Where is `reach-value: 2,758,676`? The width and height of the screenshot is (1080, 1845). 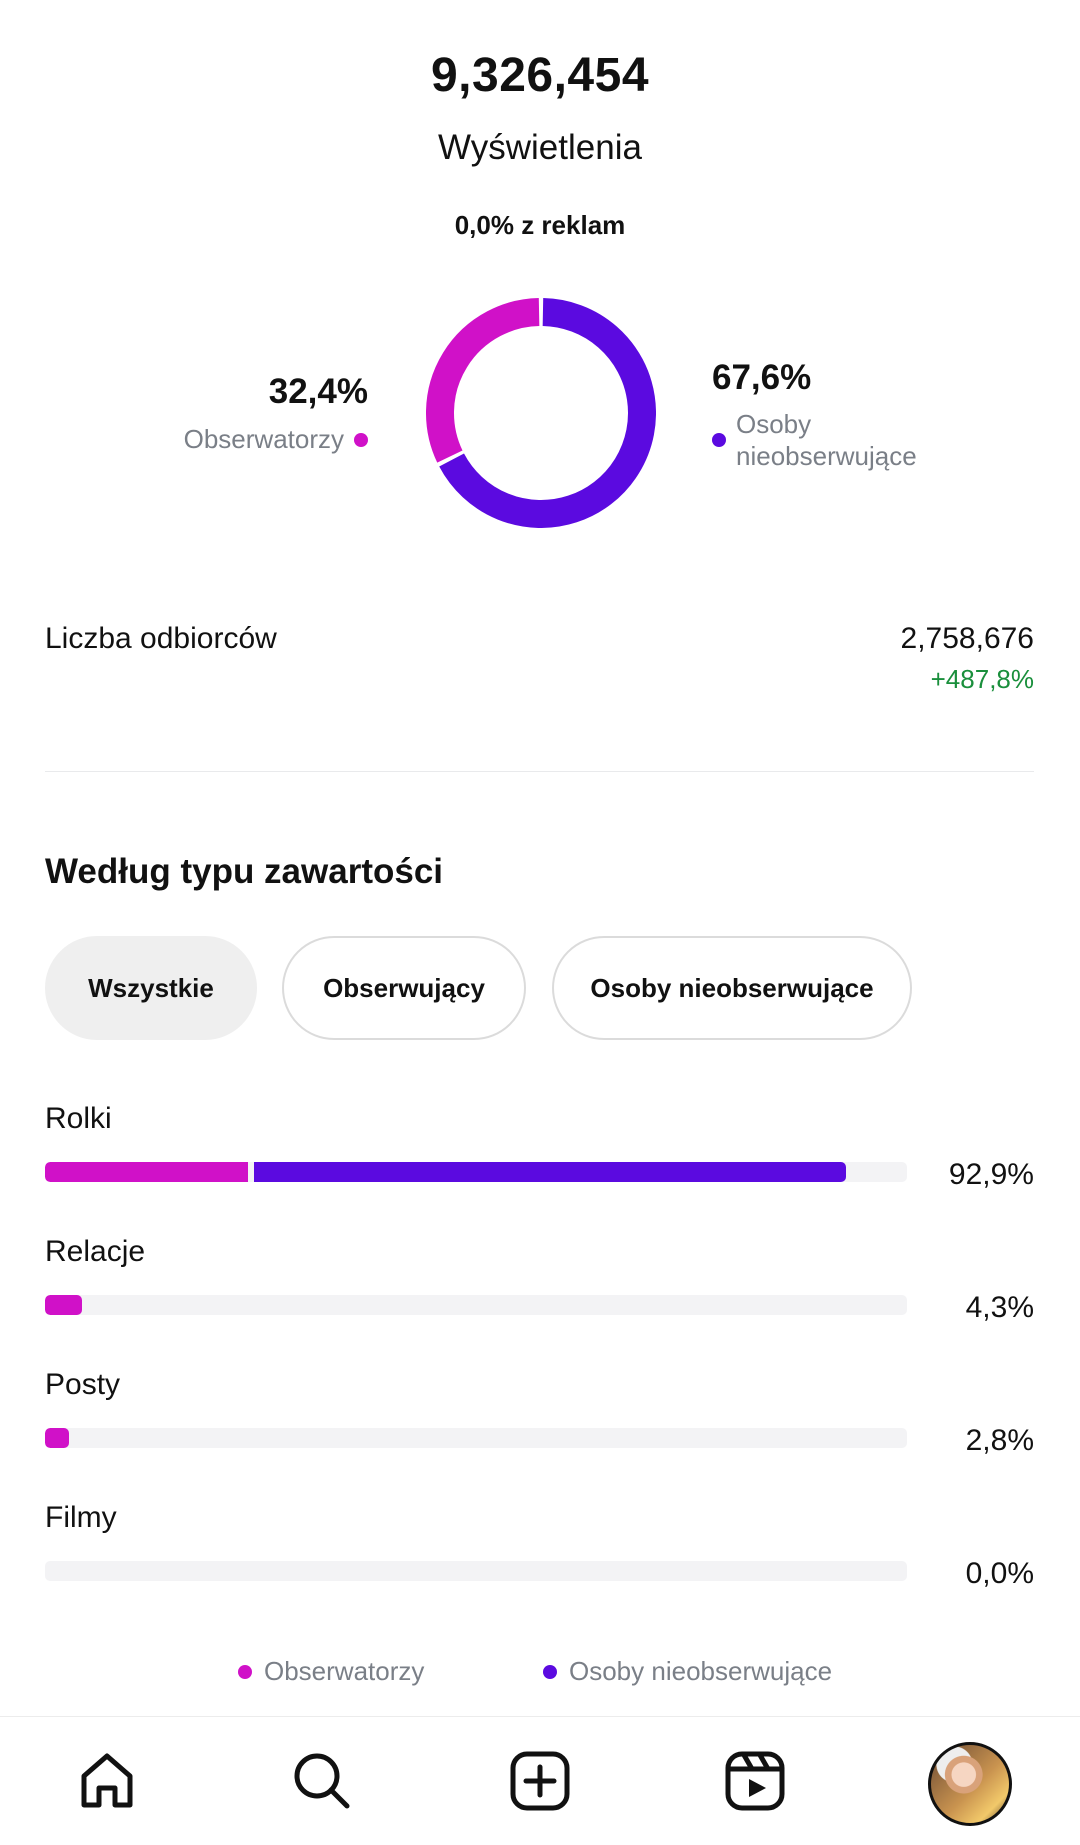
reach-value: 2,758,676 is located at coordinates (967, 638).